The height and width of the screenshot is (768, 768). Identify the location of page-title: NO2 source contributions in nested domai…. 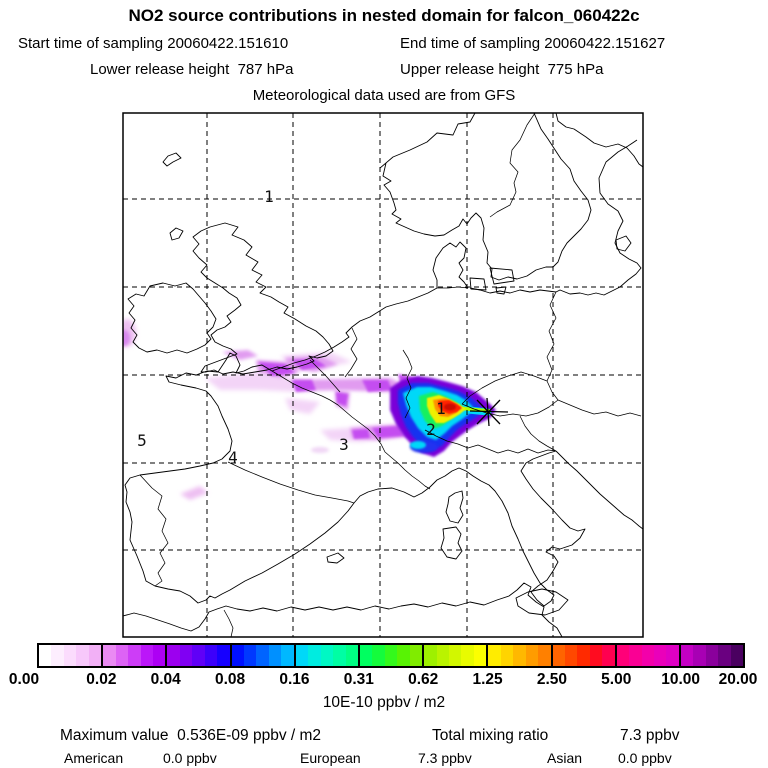
(384, 15).